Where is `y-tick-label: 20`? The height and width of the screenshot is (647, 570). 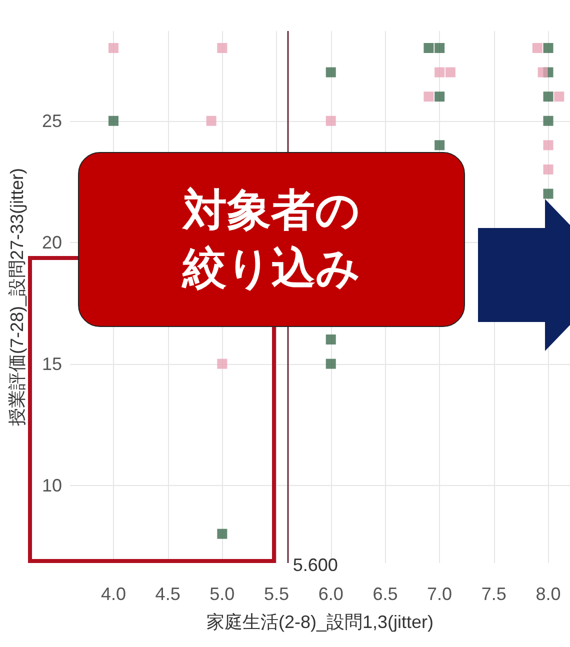 y-tick-label: 20 is located at coordinates (52, 242).